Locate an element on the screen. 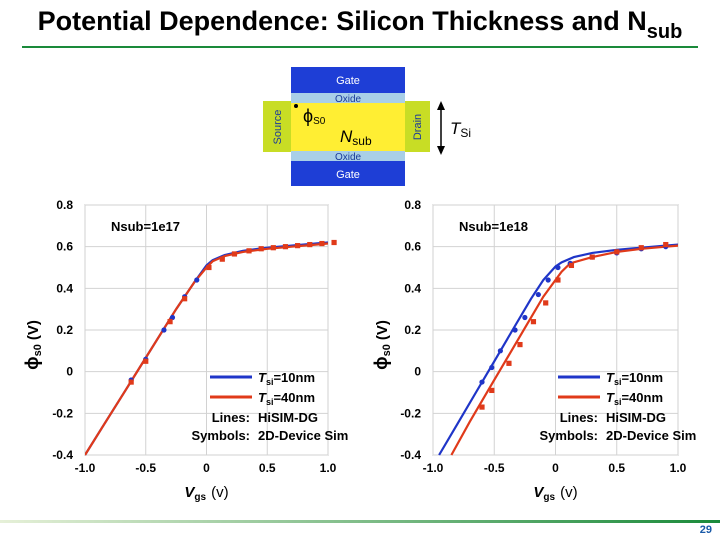 The height and width of the screenshot is (540, 720). page-number: 29 is located at coordinates (705, 530).